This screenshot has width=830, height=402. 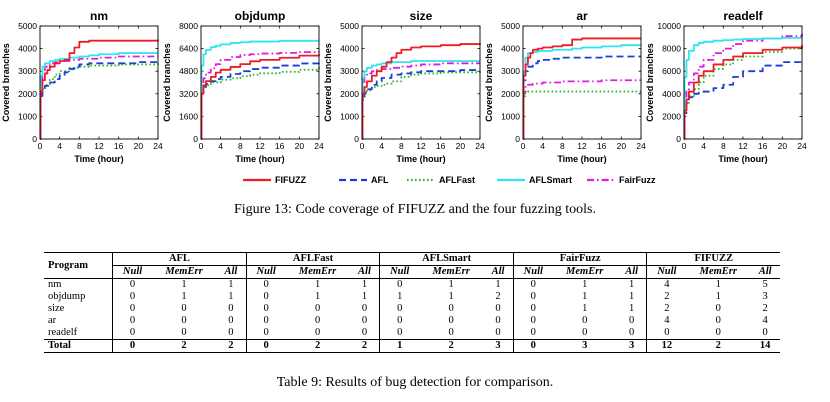 What do you see at coordinates (312, 259) in the screenshot?
I see `tool-header: AFLFast` at bounding box center [312, 259].